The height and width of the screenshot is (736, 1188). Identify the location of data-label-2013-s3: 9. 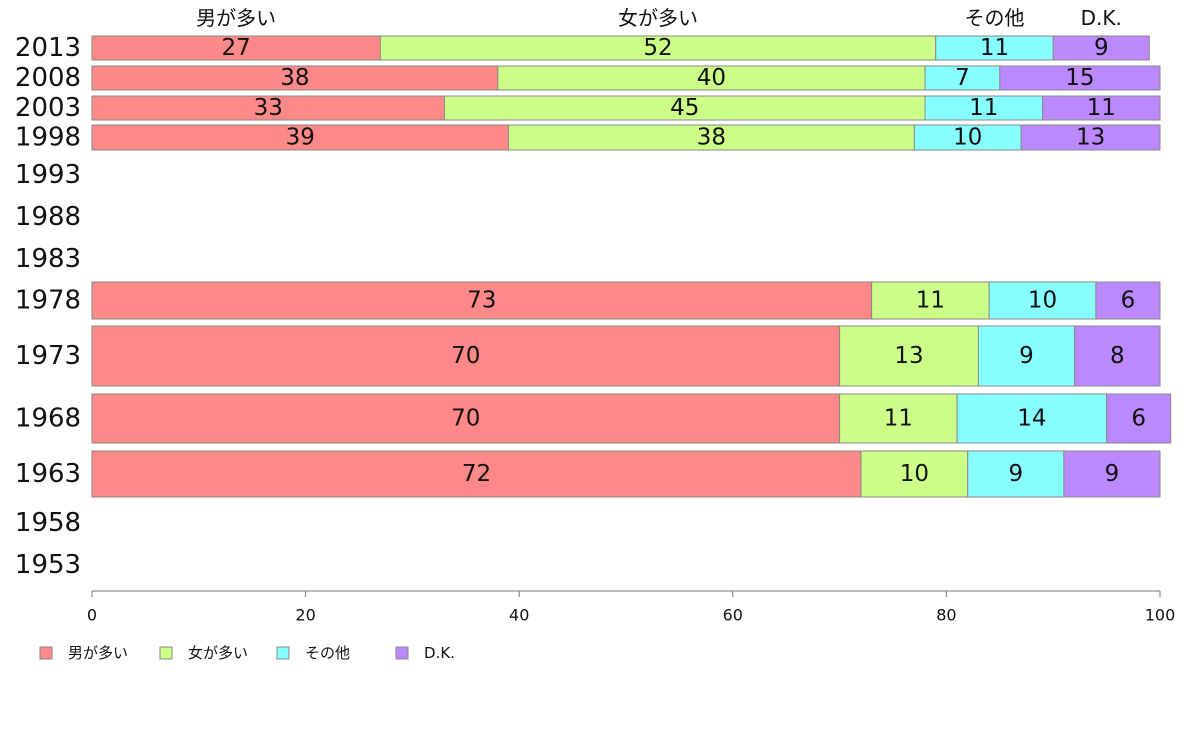
(1101, 48).